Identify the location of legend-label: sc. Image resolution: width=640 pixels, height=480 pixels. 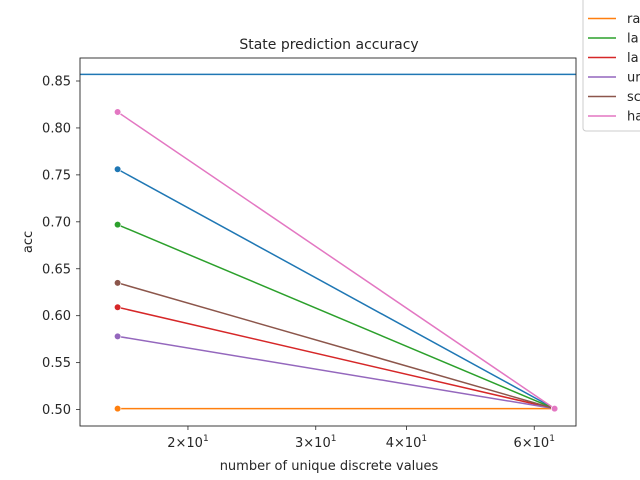
(633, 97).